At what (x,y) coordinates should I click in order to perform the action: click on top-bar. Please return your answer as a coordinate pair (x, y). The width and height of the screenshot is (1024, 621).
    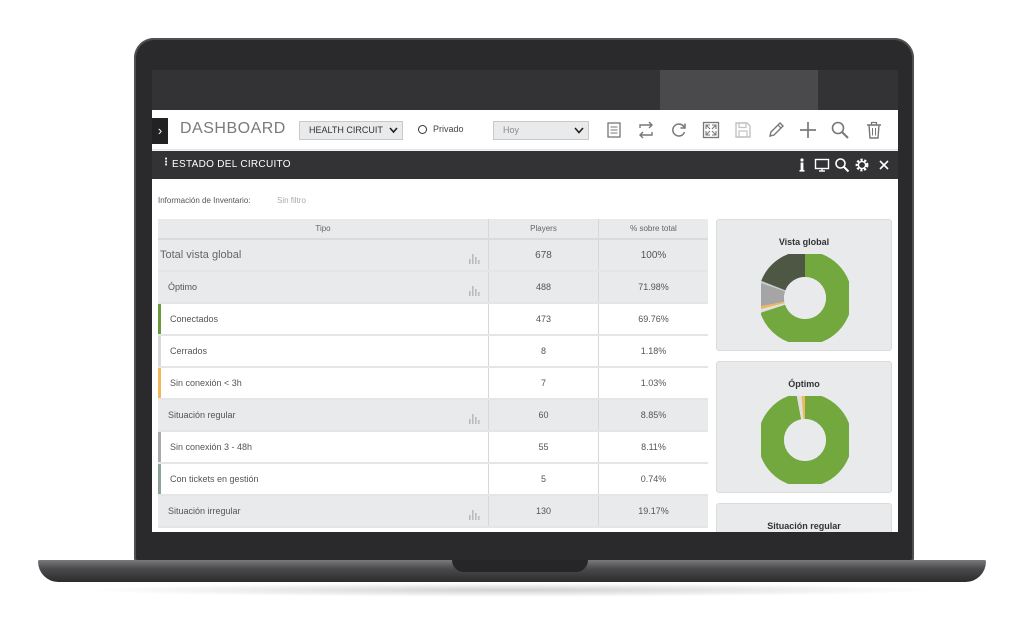
    Looking at the image, I should click on (525, 90).